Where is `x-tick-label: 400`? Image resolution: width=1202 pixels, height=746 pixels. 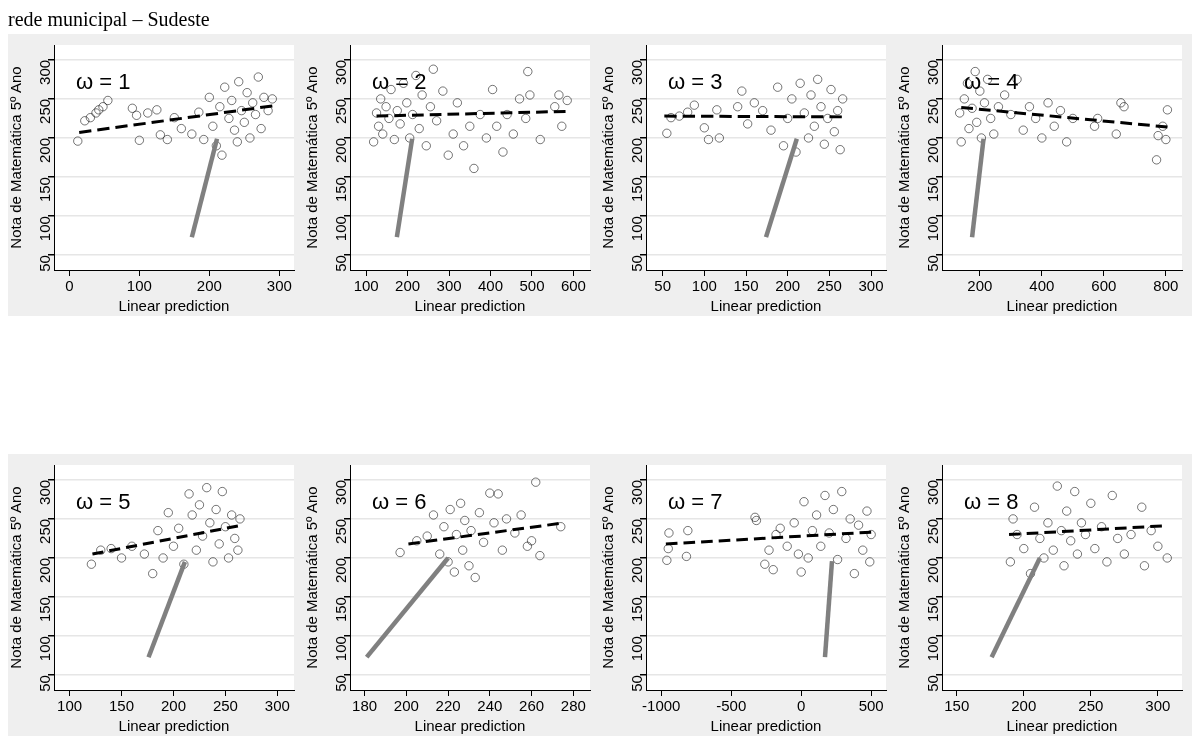
x-tick-label: 400 is located at coordinates (1042, 286).